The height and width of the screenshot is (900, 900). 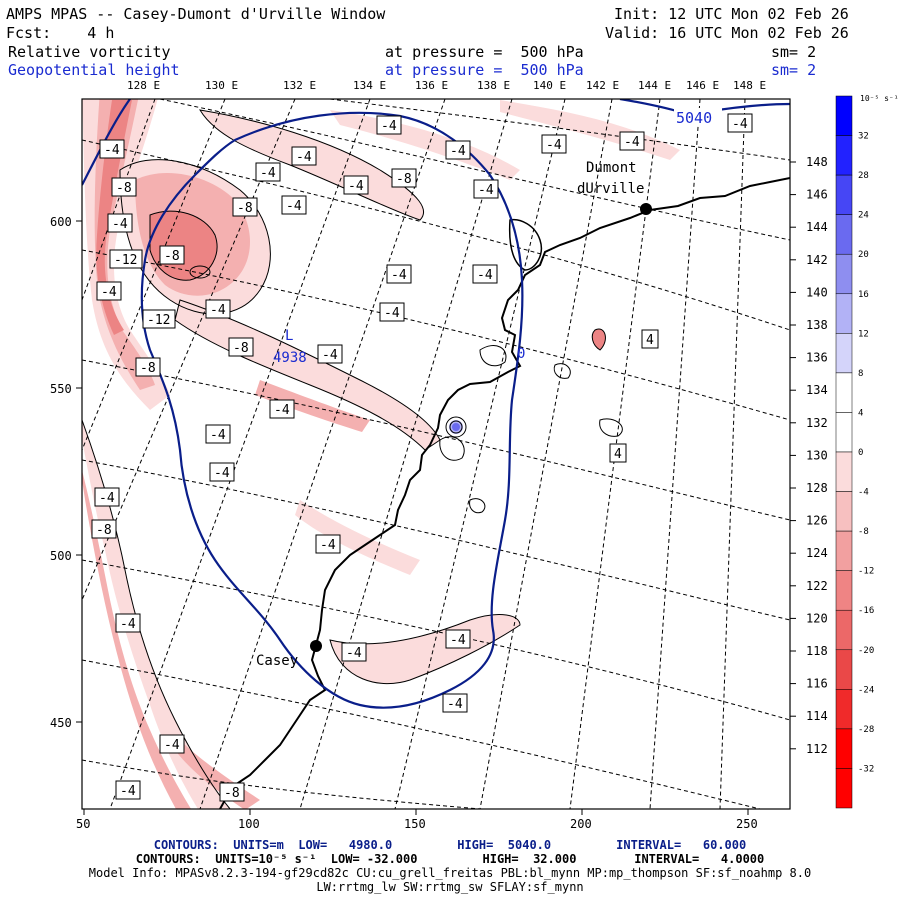 I want to click on right-axis-label: 122 E, so click(x=824, y=586).